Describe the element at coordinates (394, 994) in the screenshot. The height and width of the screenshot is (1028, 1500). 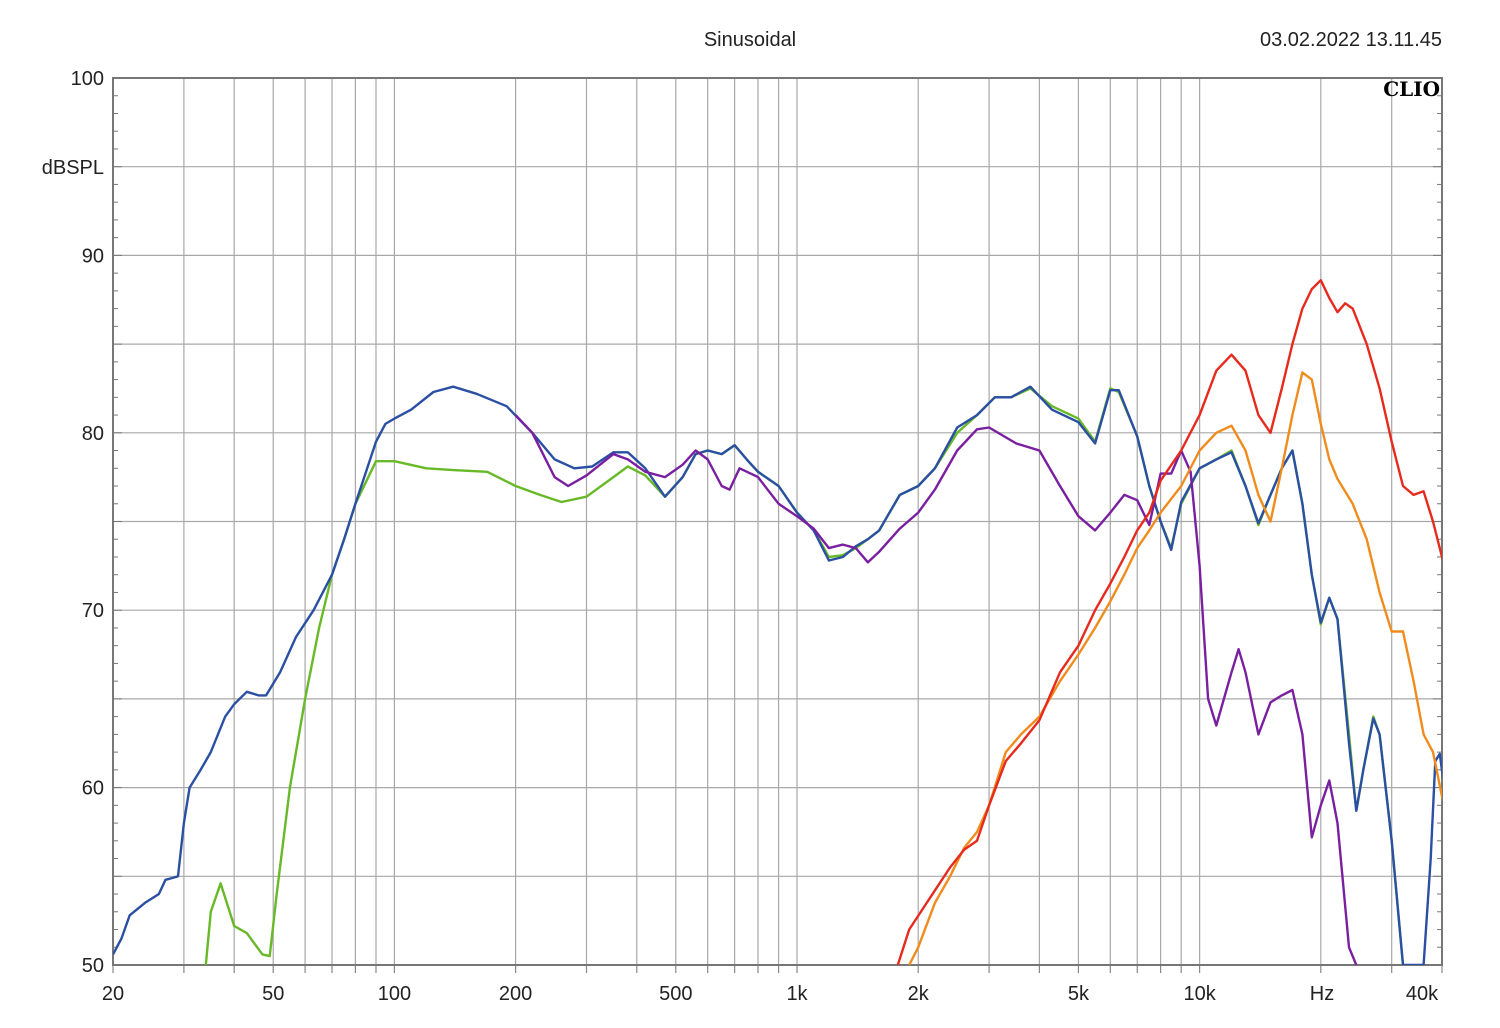
I see `x-tick-label: 100` at that location.